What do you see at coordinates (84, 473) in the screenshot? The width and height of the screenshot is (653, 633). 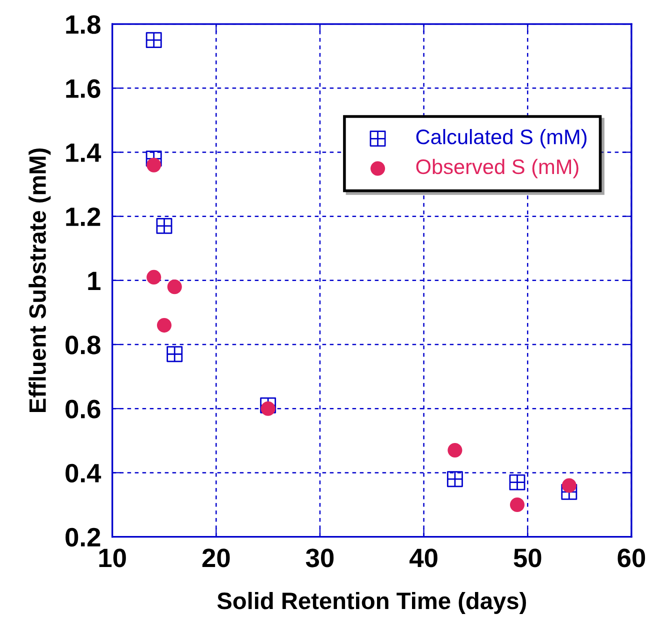 I see `y-tick-label: 0.4` at bounding box center [84, 473].